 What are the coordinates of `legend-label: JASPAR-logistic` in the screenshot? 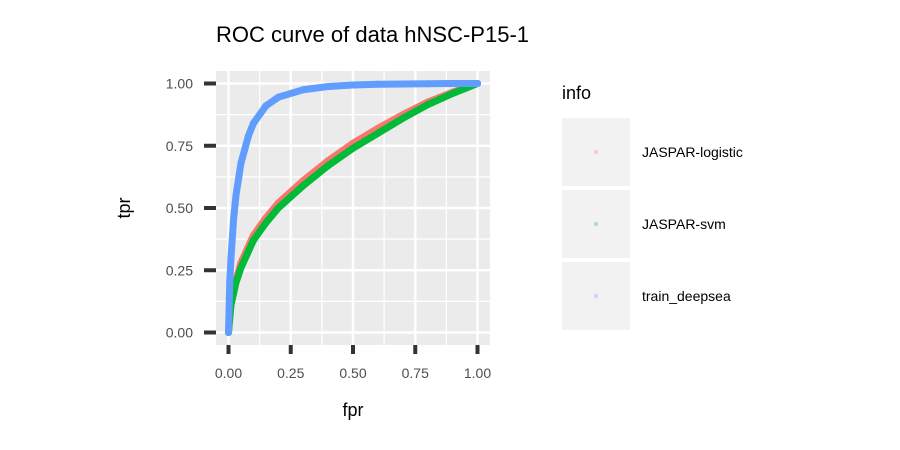 It's located at (692, 152).